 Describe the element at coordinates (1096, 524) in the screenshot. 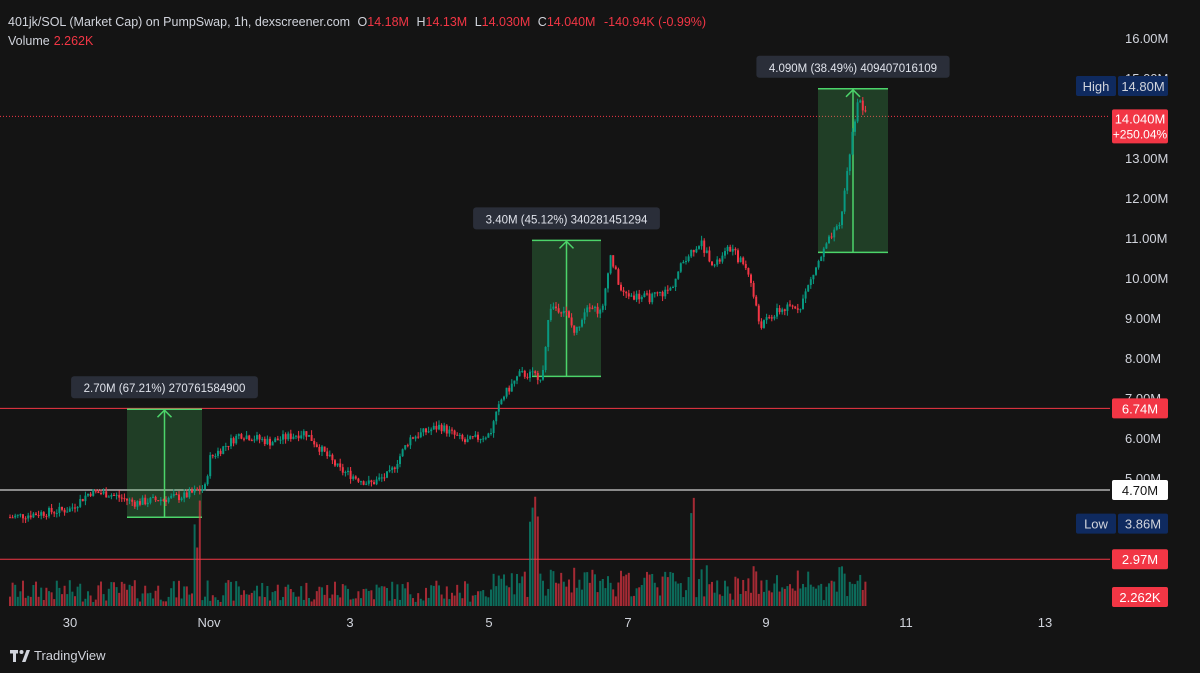

I see `low-badge-label: Low` at that location.